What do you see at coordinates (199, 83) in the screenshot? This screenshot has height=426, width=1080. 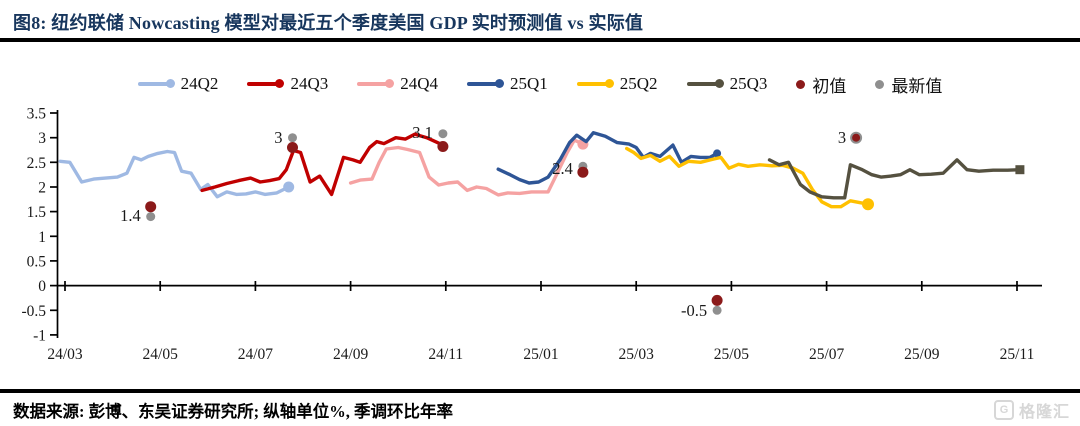 I see `legend-label: 24Q2` at bounding box center [199, 83].